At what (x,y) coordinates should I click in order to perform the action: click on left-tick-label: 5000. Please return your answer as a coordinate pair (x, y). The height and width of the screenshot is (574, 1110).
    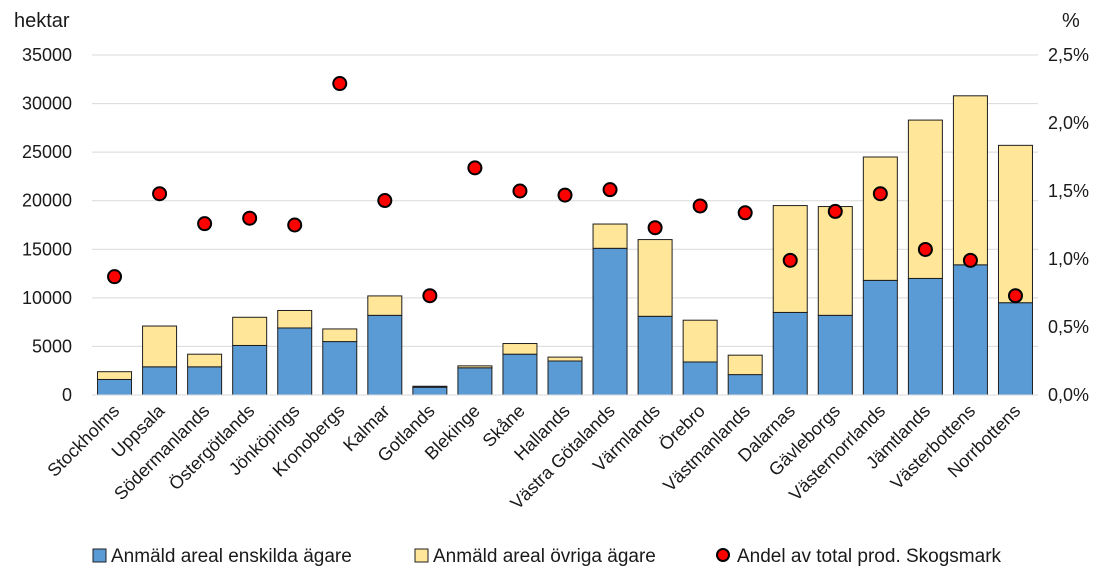
    Looking at the image, I should click on (52, 346).